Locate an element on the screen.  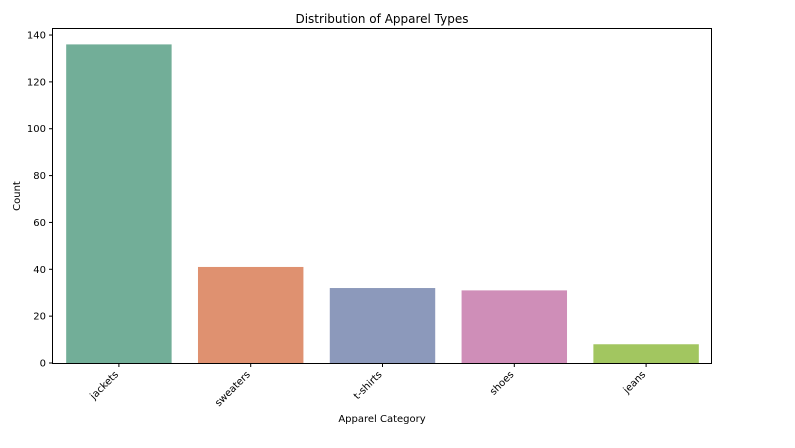
y-axis-label: Count is located at coordinates (17, 196).